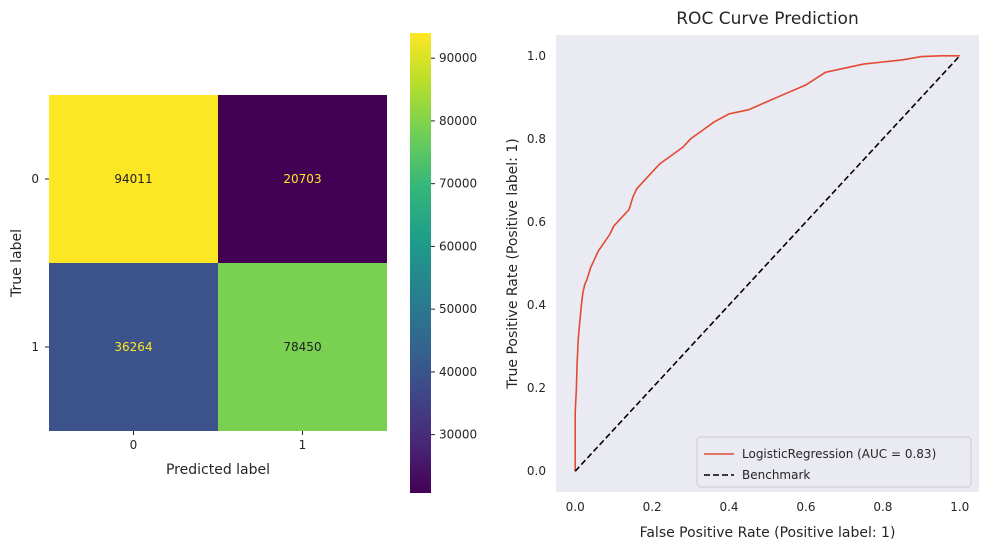 The height and width of the screenshot is (549, 989). I want to click on legend-label: LogisticRegression (AUC = 0.83), so click(839, 454).